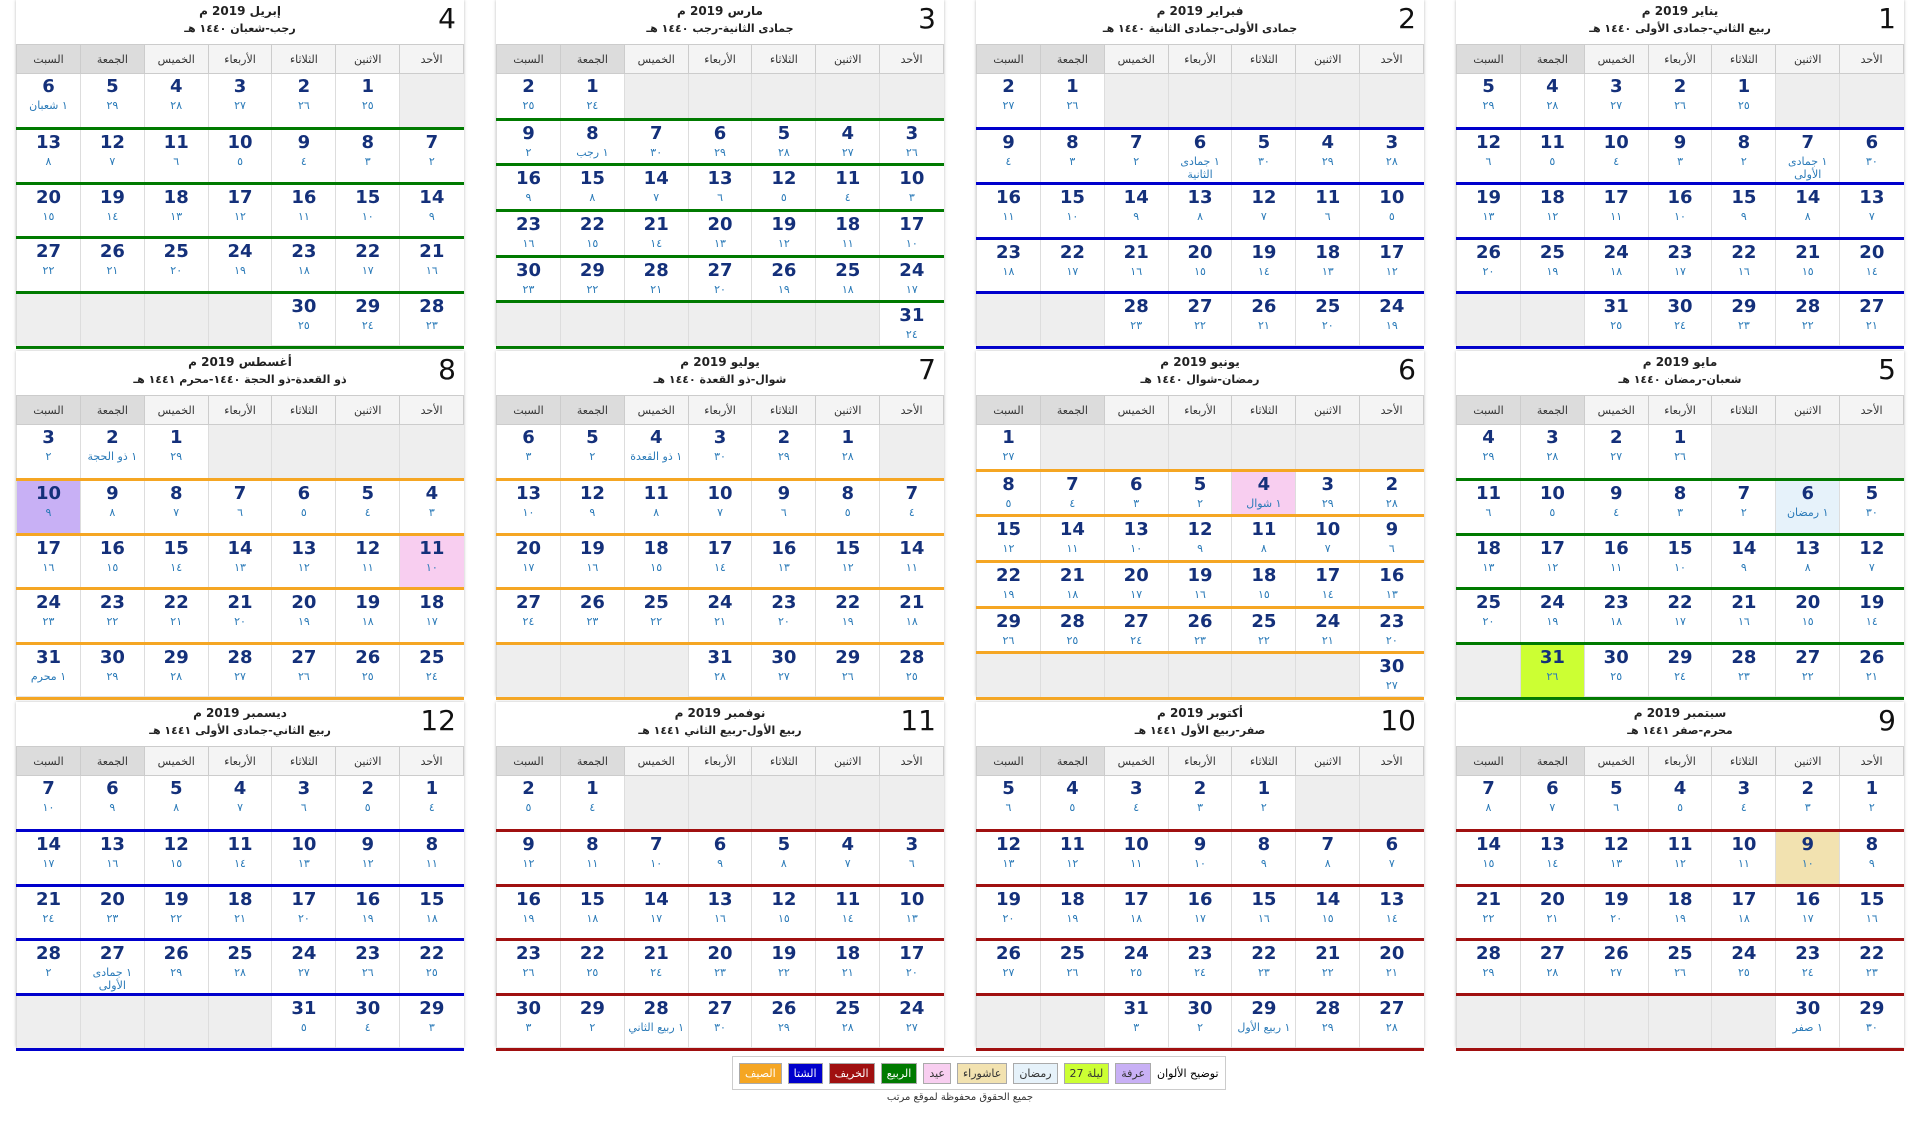 The width and height of the screenshot is (1920, 1135). What do you see at coordinates (1552, 677) in the screenshot?
I see `hijri-day: ٢٦` at bounding box center [1552, 677].